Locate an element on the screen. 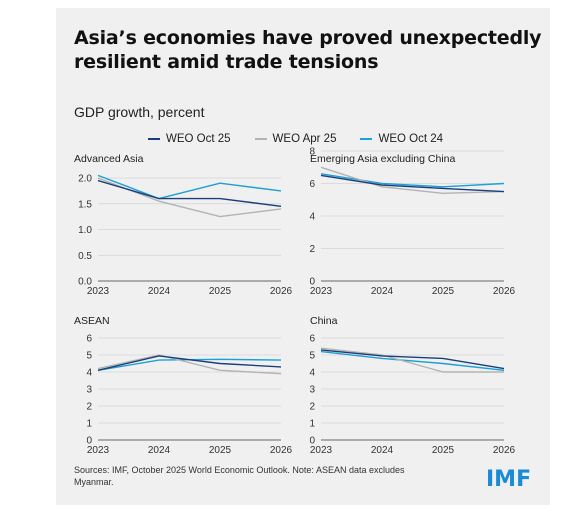 This screenshot has width=582, height=520. legend-label-oct25: WEO Oct 25 is located at coordinates (198, 139).